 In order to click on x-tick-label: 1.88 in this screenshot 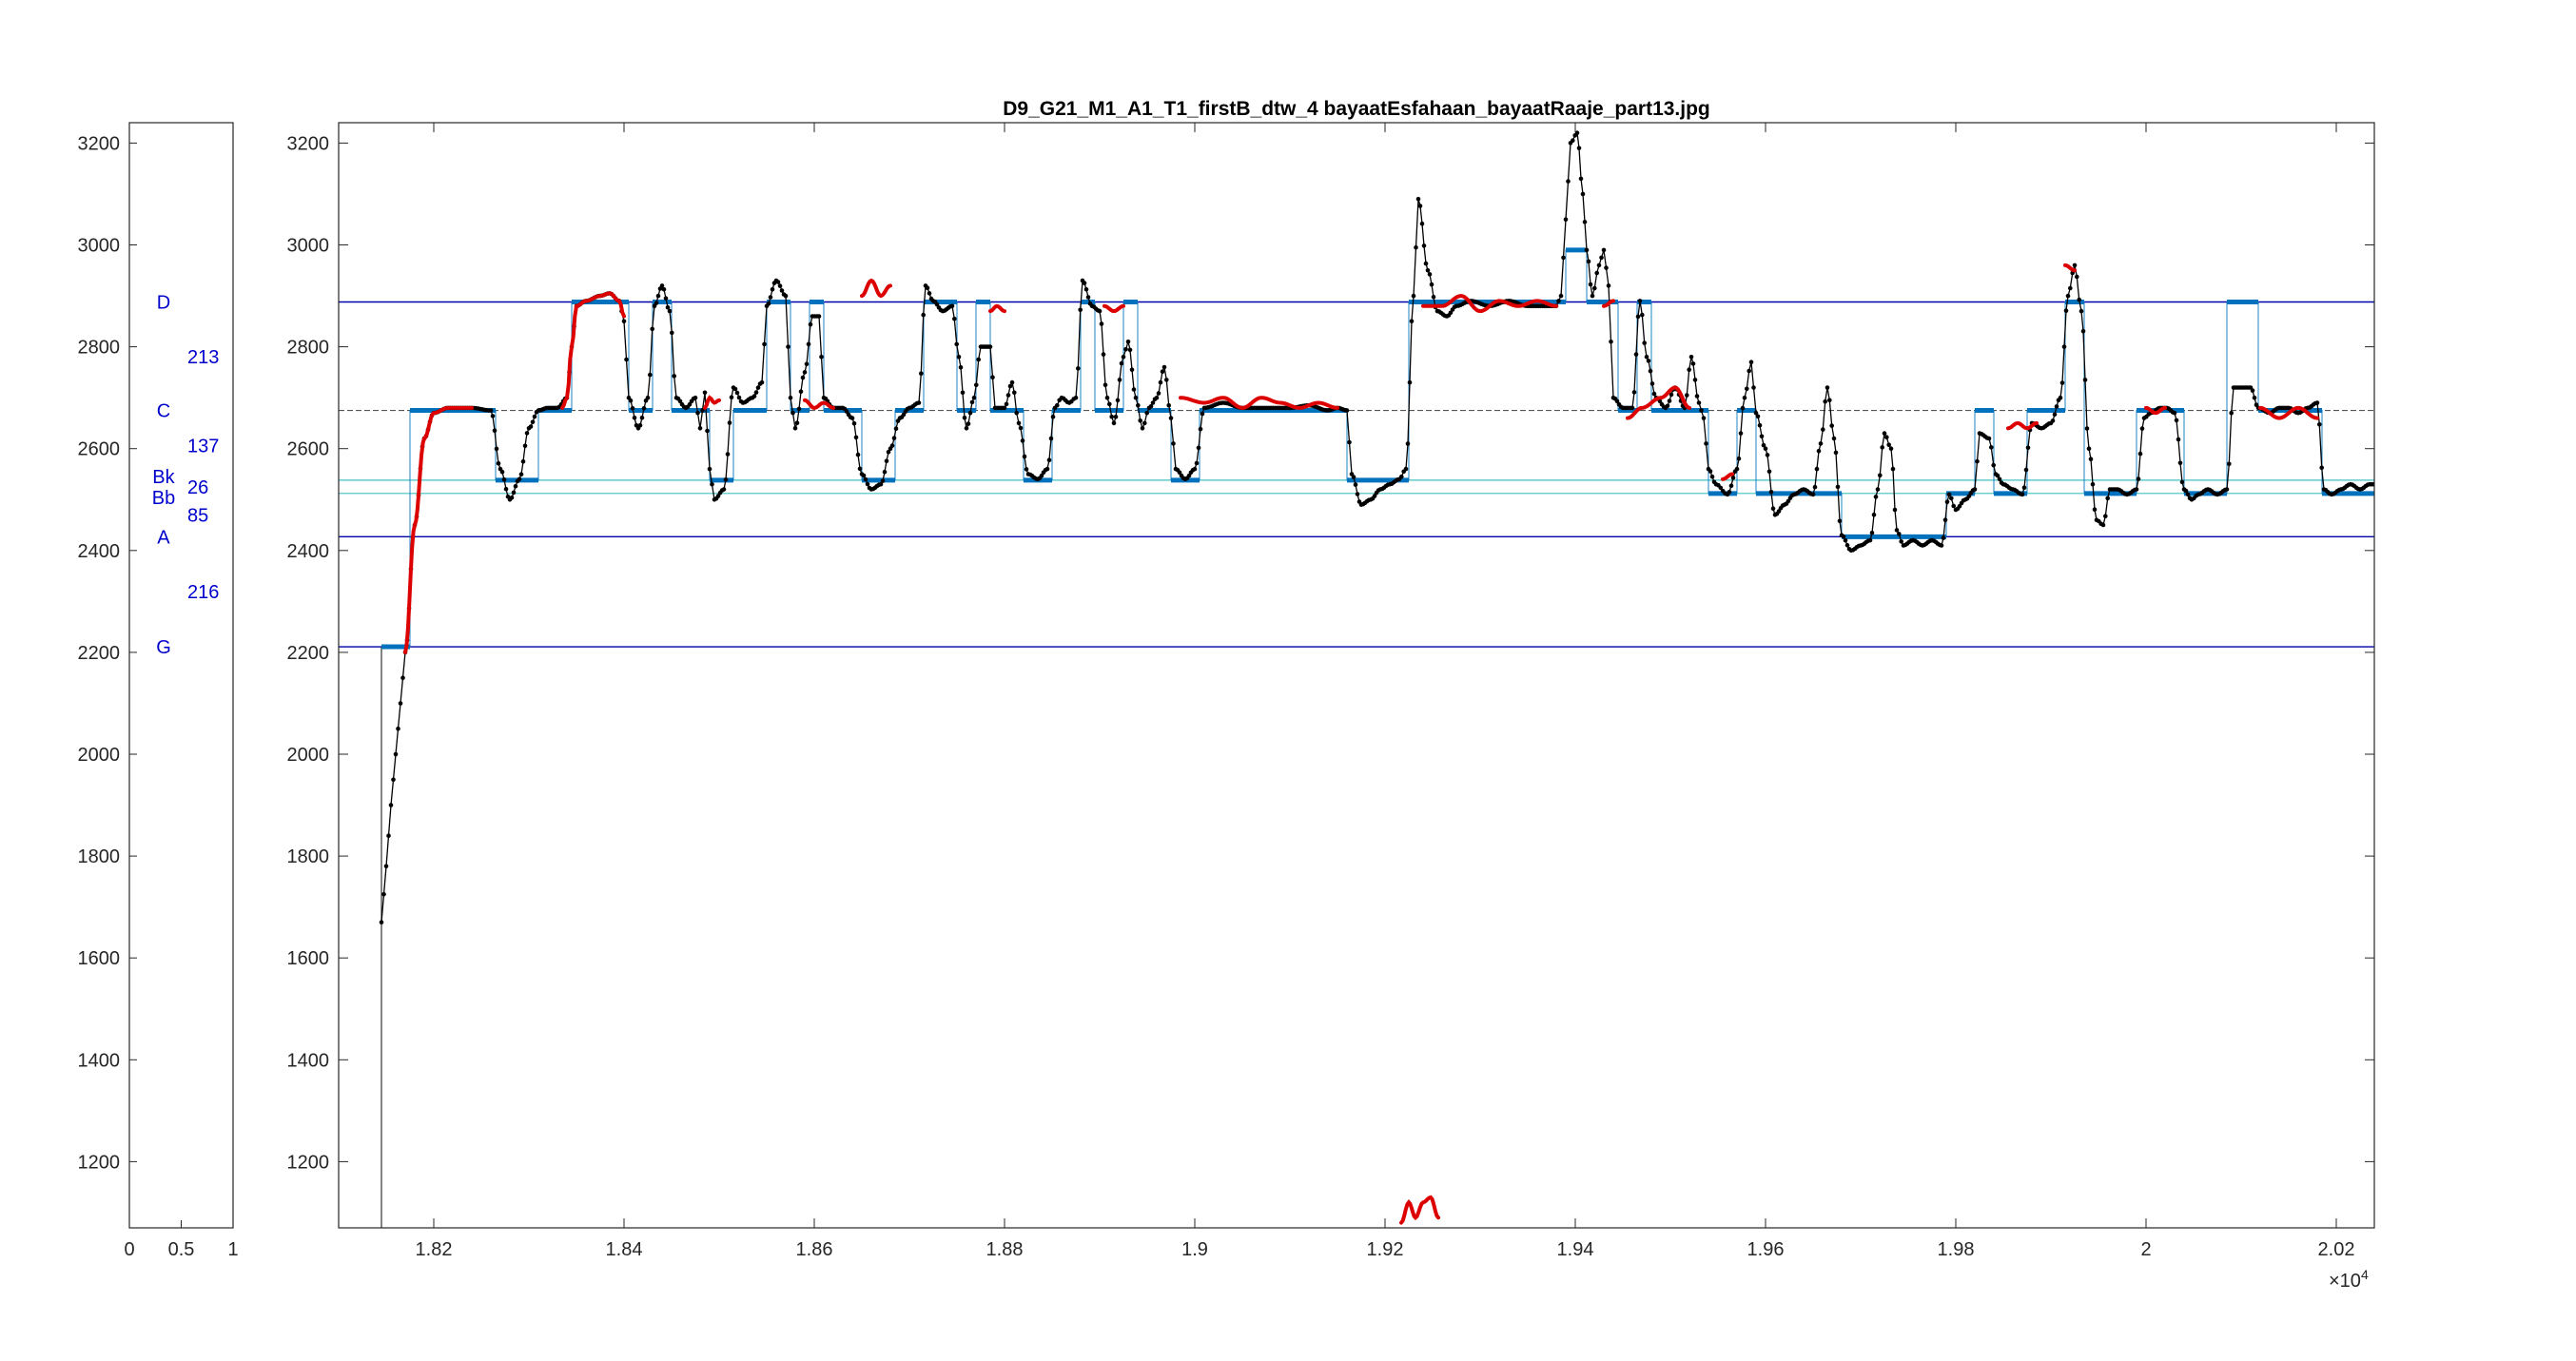, I will do `click(1005, 1249)`.